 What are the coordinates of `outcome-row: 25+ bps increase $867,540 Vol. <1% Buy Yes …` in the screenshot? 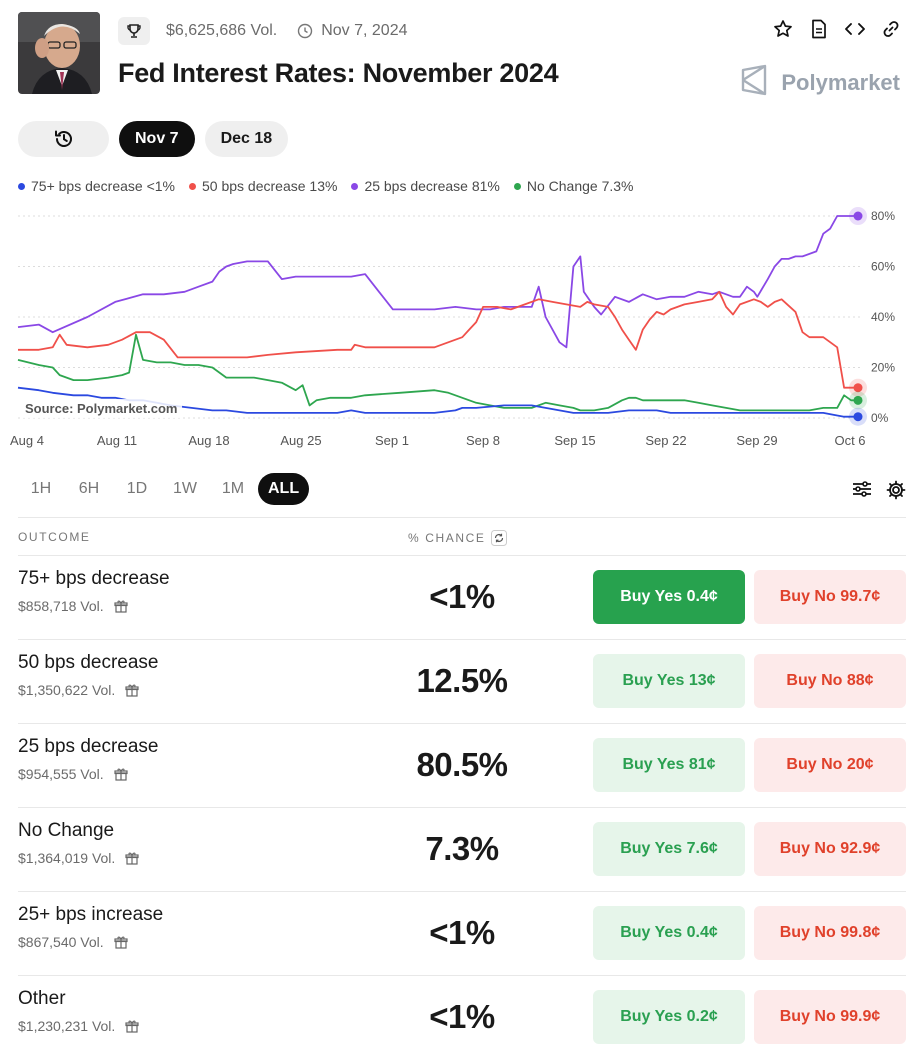 It's located at (462, 934).